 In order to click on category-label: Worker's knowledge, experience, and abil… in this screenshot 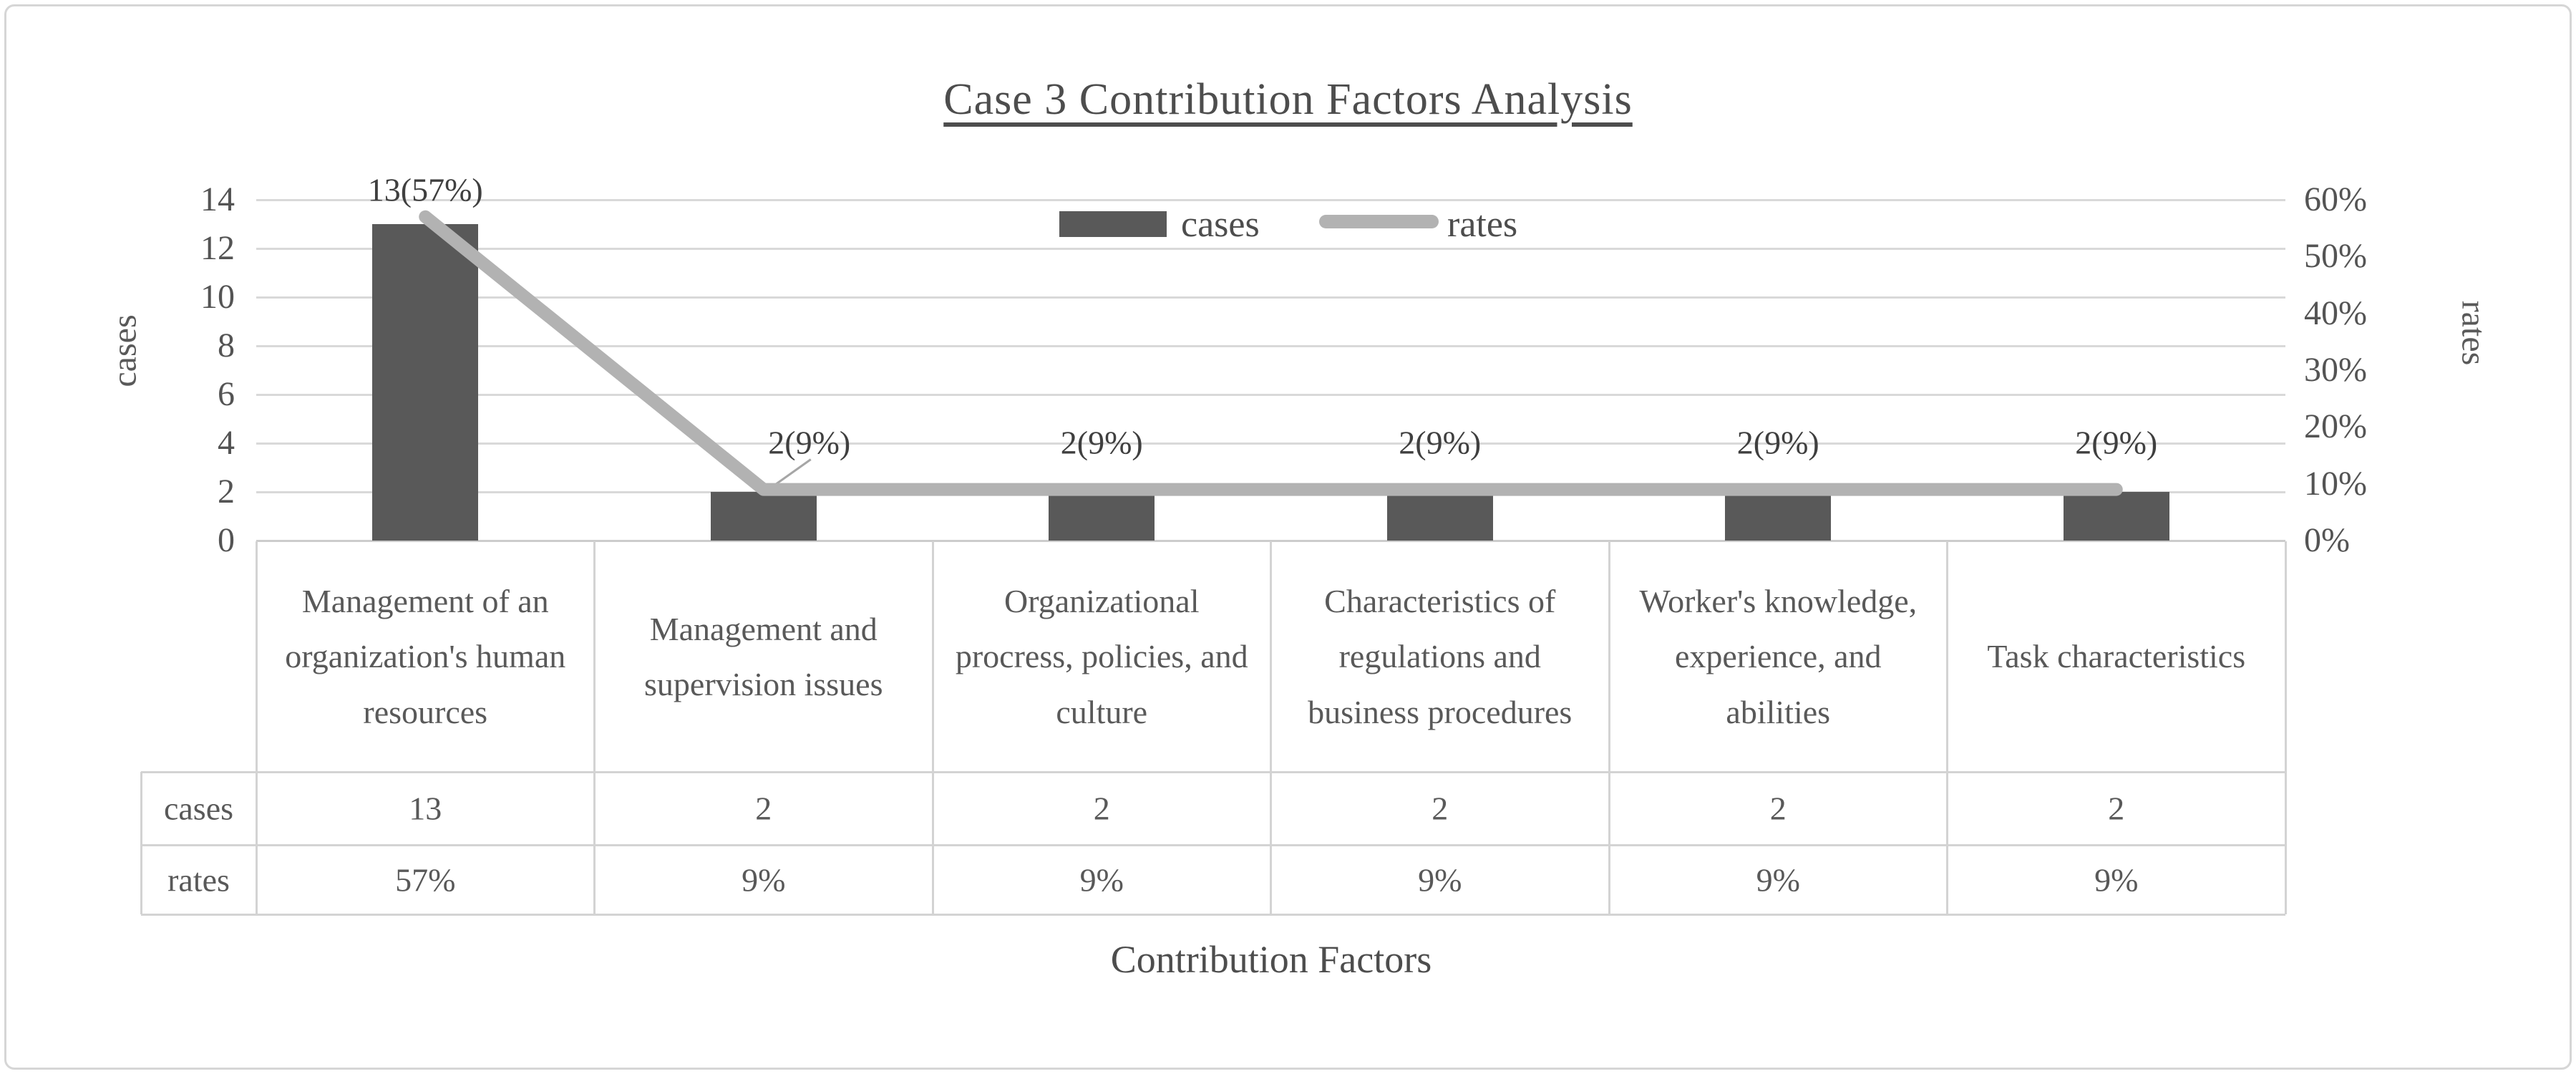, I will do `click(1778, 656)`.